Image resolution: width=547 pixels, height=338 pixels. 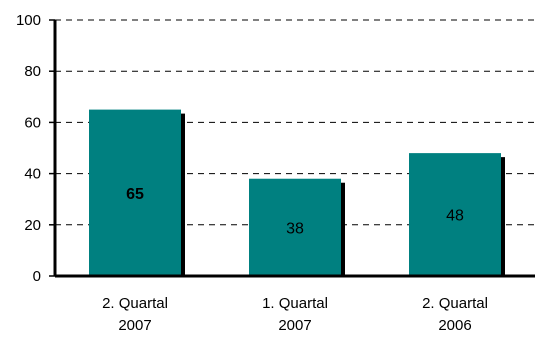 I want to click on data-label: 38, so click(x=295, y=228).